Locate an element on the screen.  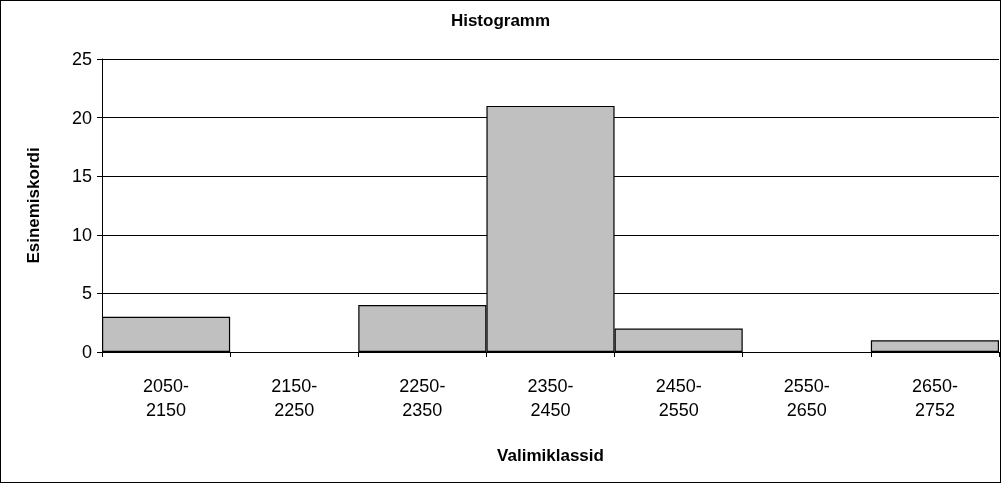
x-tick-label: 2550-2650 is located at coordinates (806, 398).